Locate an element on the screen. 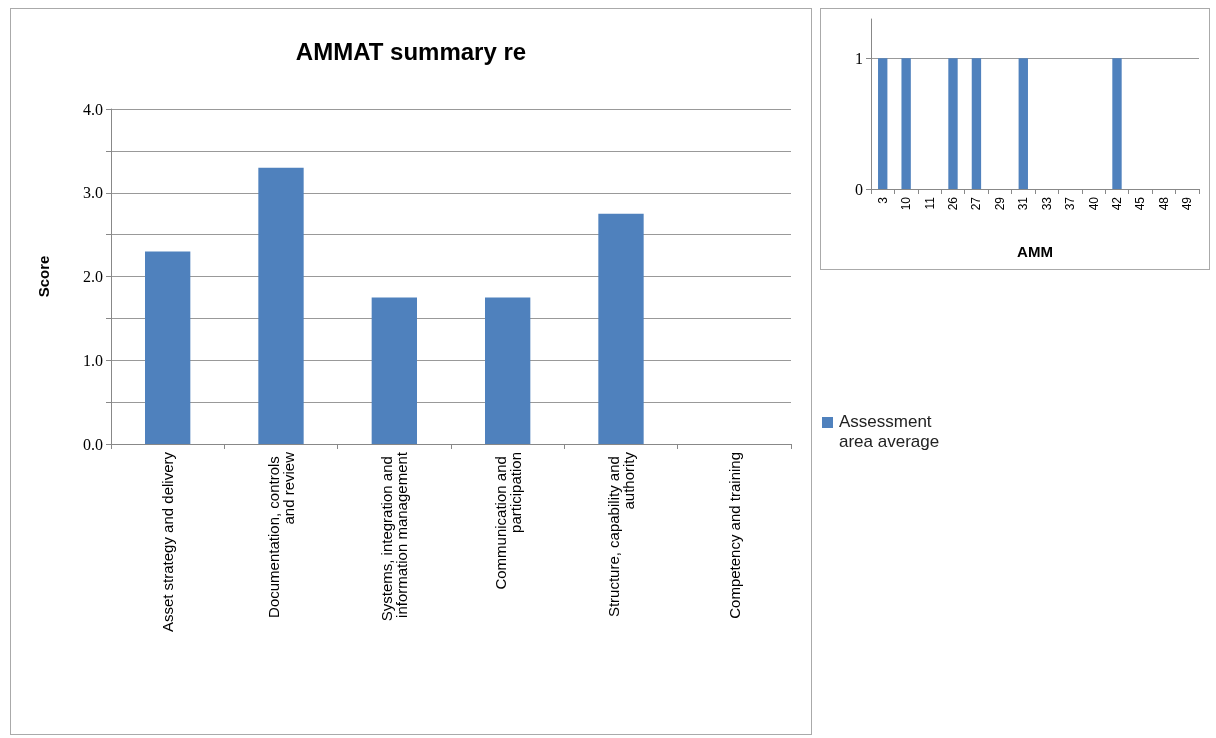 The width and height of the screenshot is (1216, 738). x-tick-label: 10 is located at coordinates (906, 203).